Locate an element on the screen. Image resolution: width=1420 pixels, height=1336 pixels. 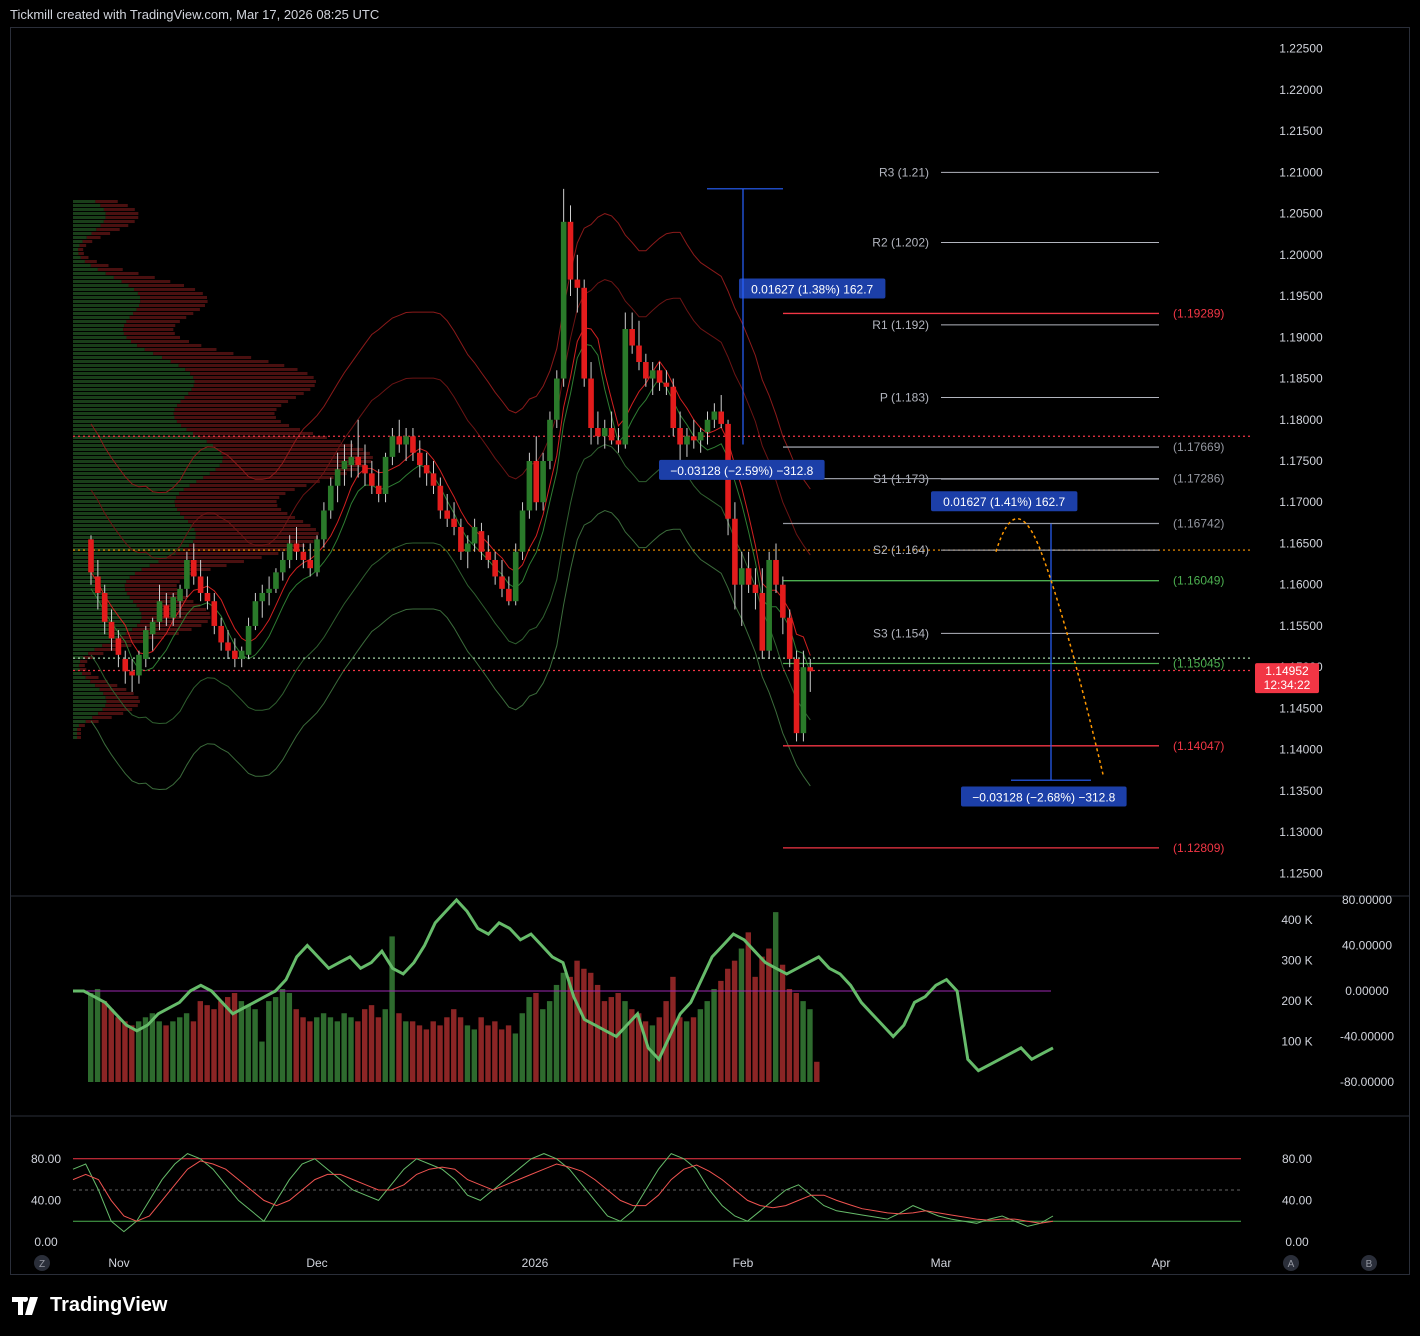
level-label: (1.19289) is located at coordinates (1198, 313).